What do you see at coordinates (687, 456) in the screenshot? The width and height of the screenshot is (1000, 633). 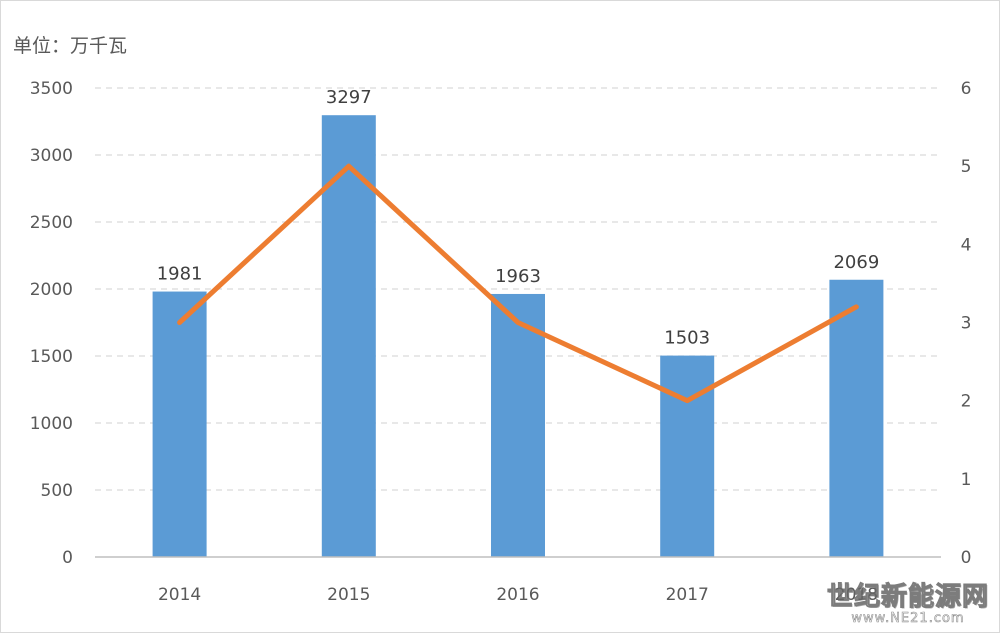 I see `bar-2017` at bounding box center [687, 456].